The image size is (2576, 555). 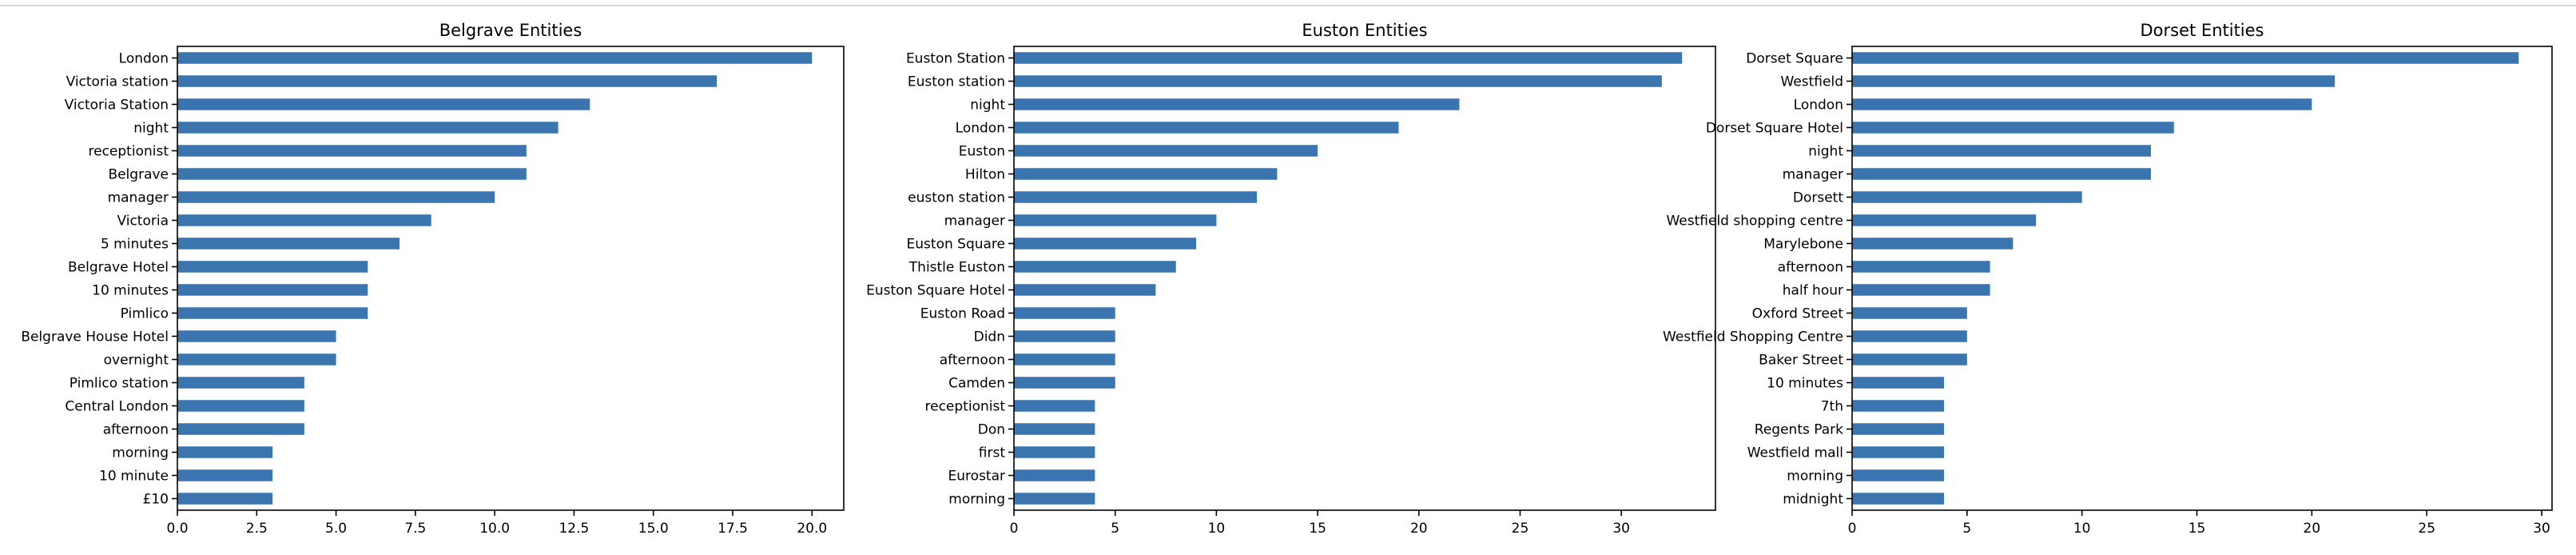 What do you see at coordinates (956, 268) in the screenshot?
I see `y-tick-label: Thistle Euston` at bounding box center [956, 268].